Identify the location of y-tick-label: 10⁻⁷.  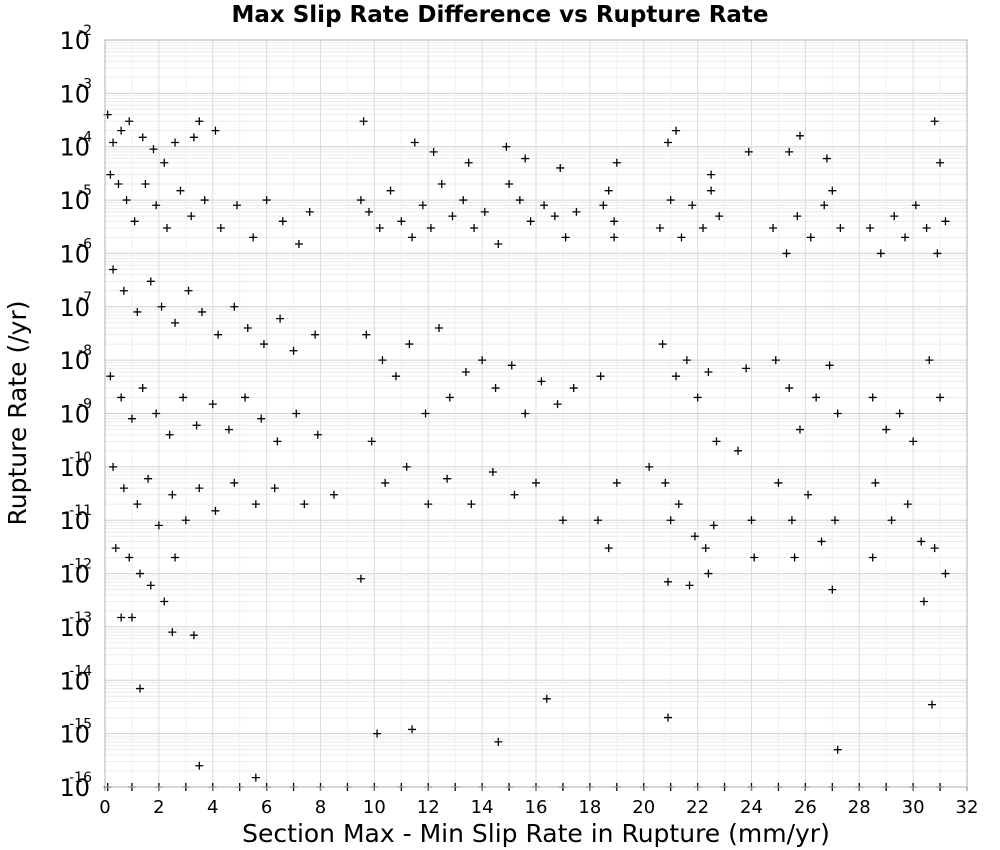
(75, 306).